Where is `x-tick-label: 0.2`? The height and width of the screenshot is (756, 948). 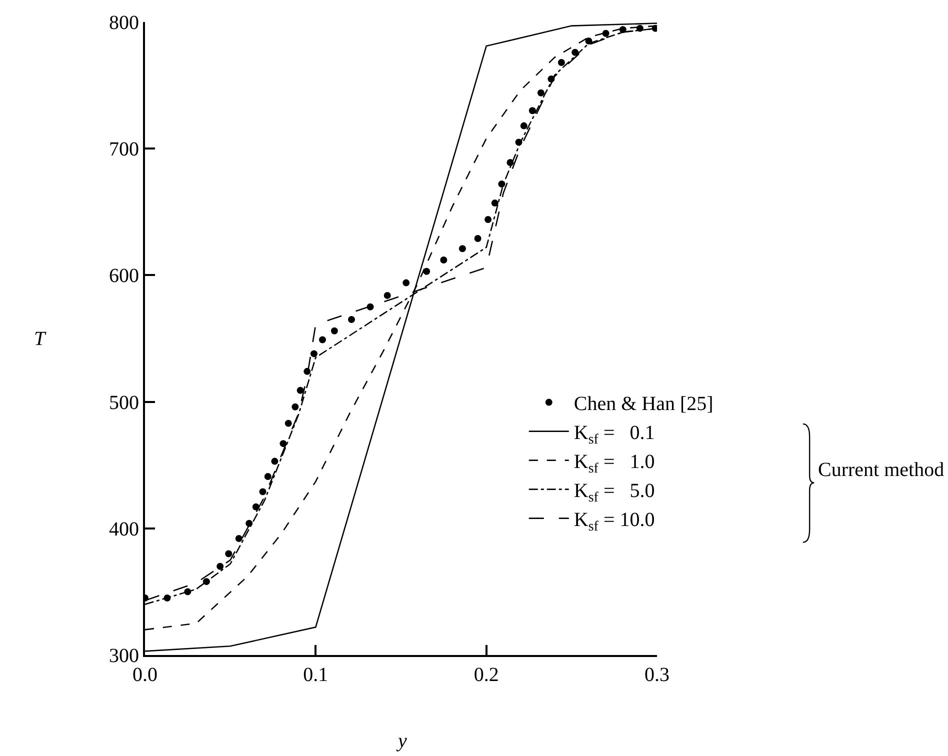 x-tick-label: 0.2 is located at coordinates (486, 675).